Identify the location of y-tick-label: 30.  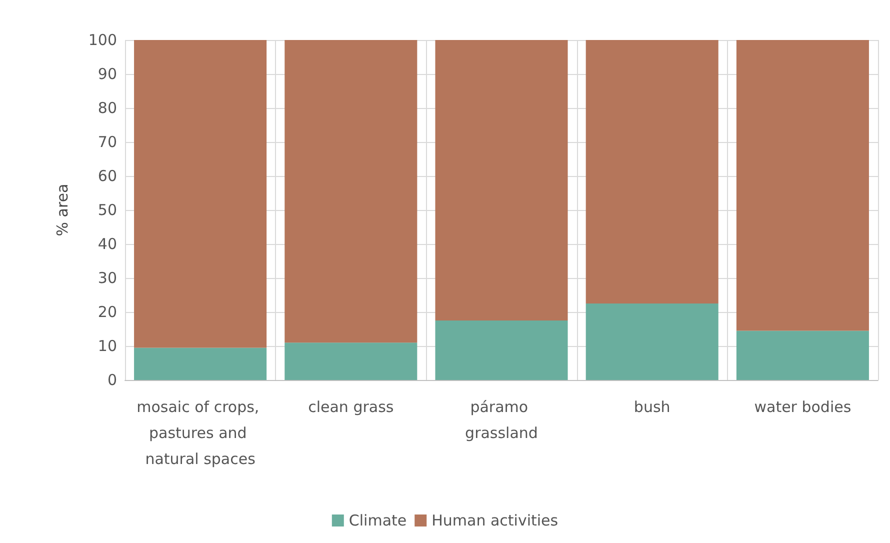
(107, 278).